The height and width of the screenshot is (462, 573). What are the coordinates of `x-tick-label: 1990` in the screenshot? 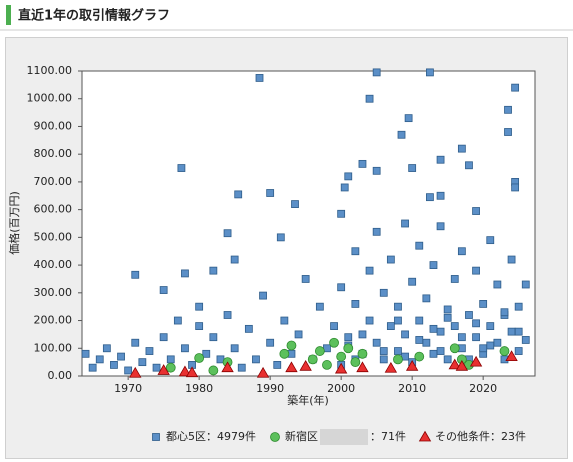 It's located at (270, 388).